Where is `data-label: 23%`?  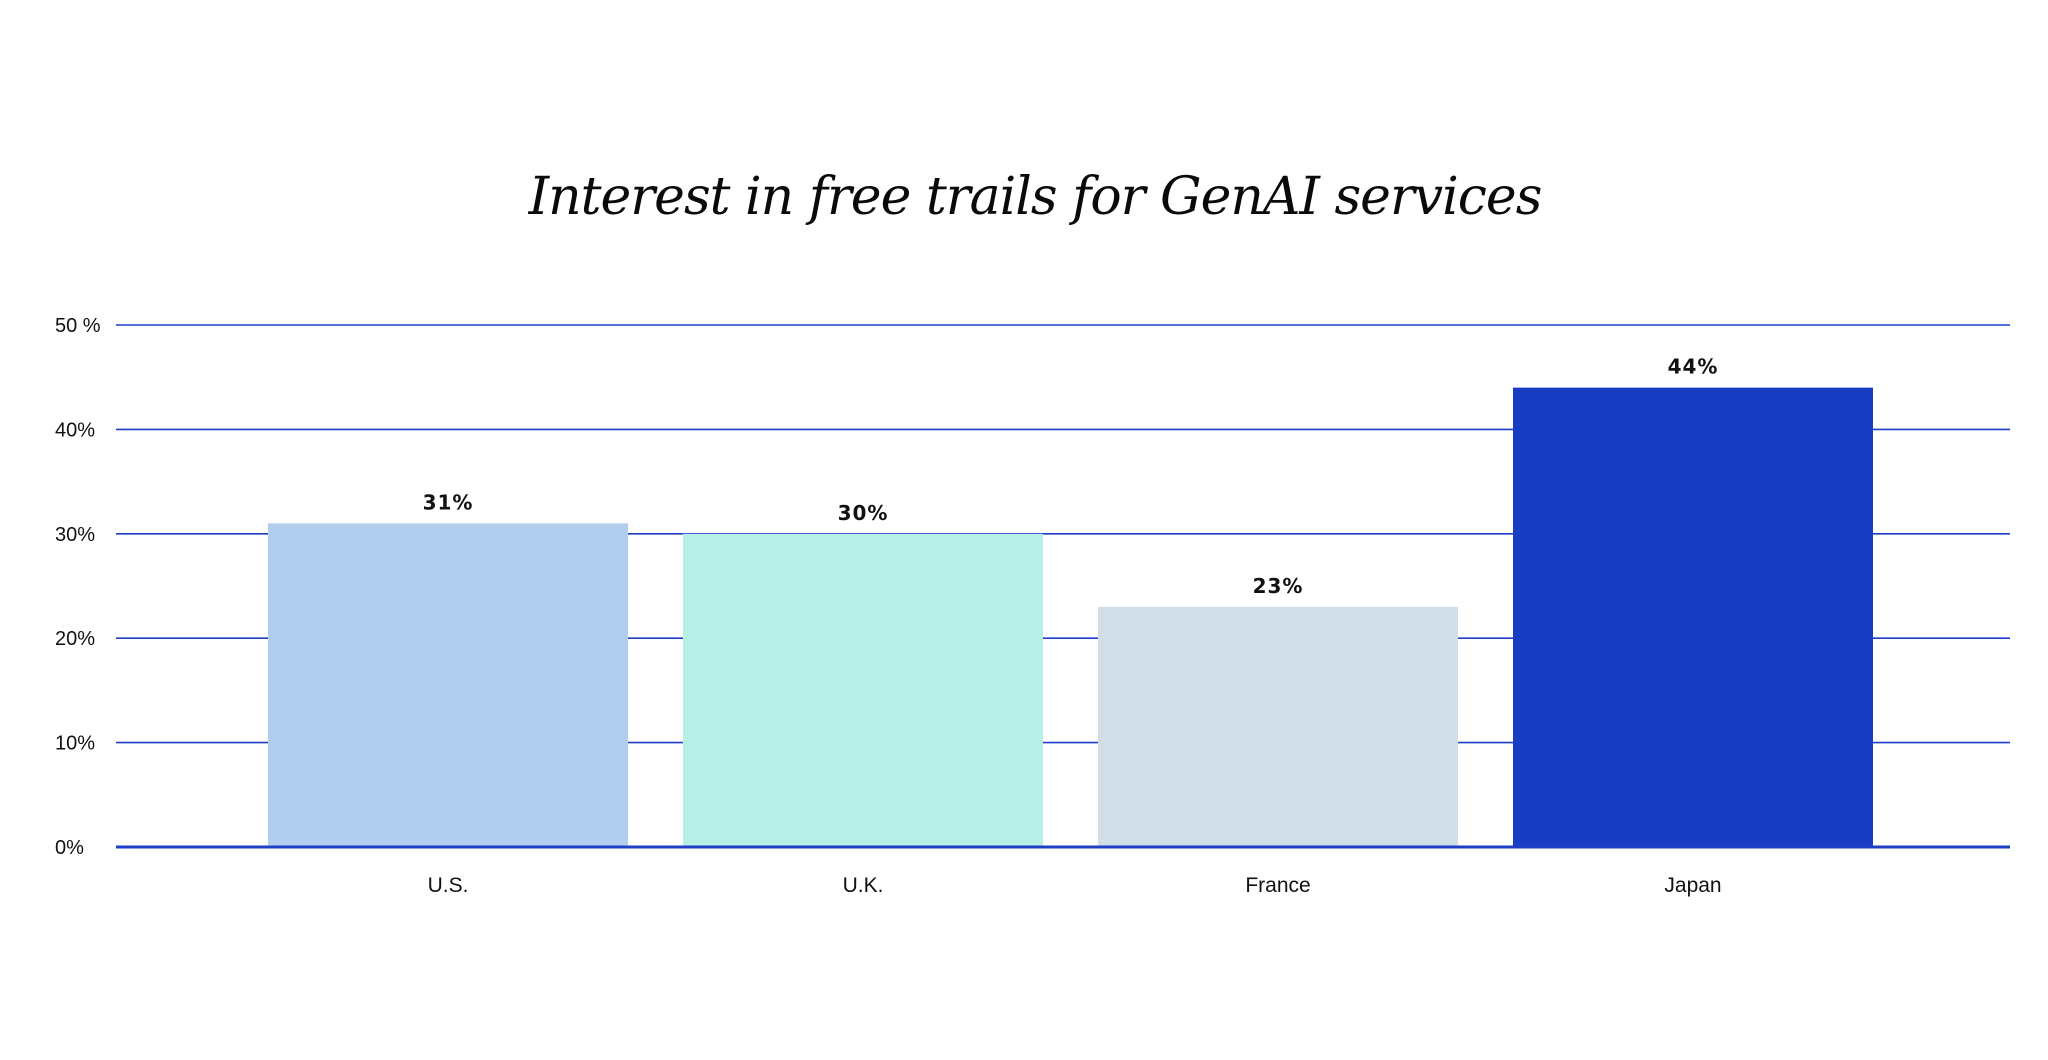 data-label: 23% is located at coordinates (1278, 586).